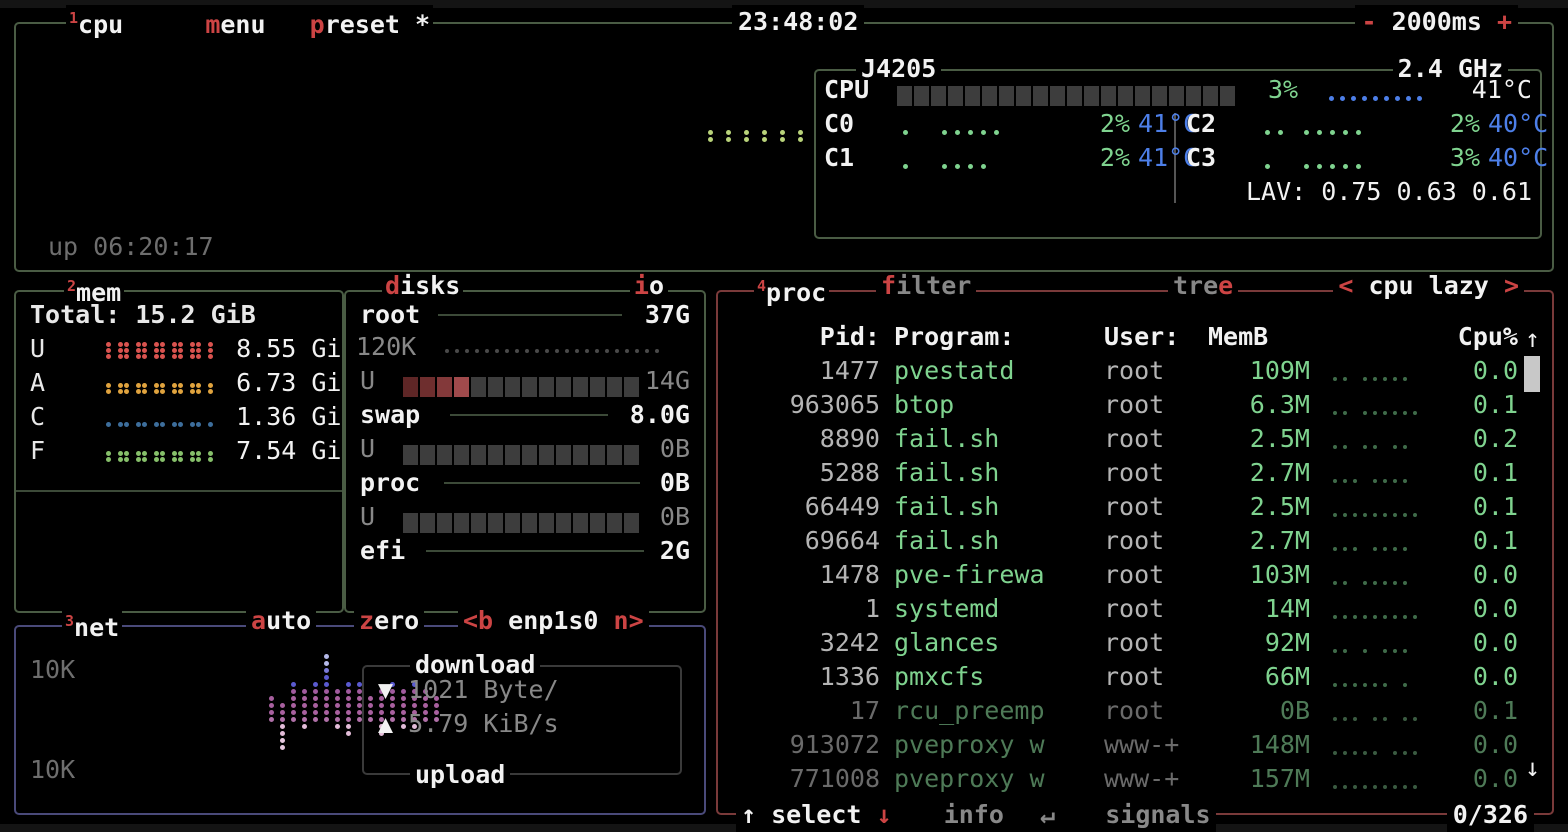  Describe the element at coordinates (864, 710) in the screenshot. I see `cell-pid: 17` at that location.